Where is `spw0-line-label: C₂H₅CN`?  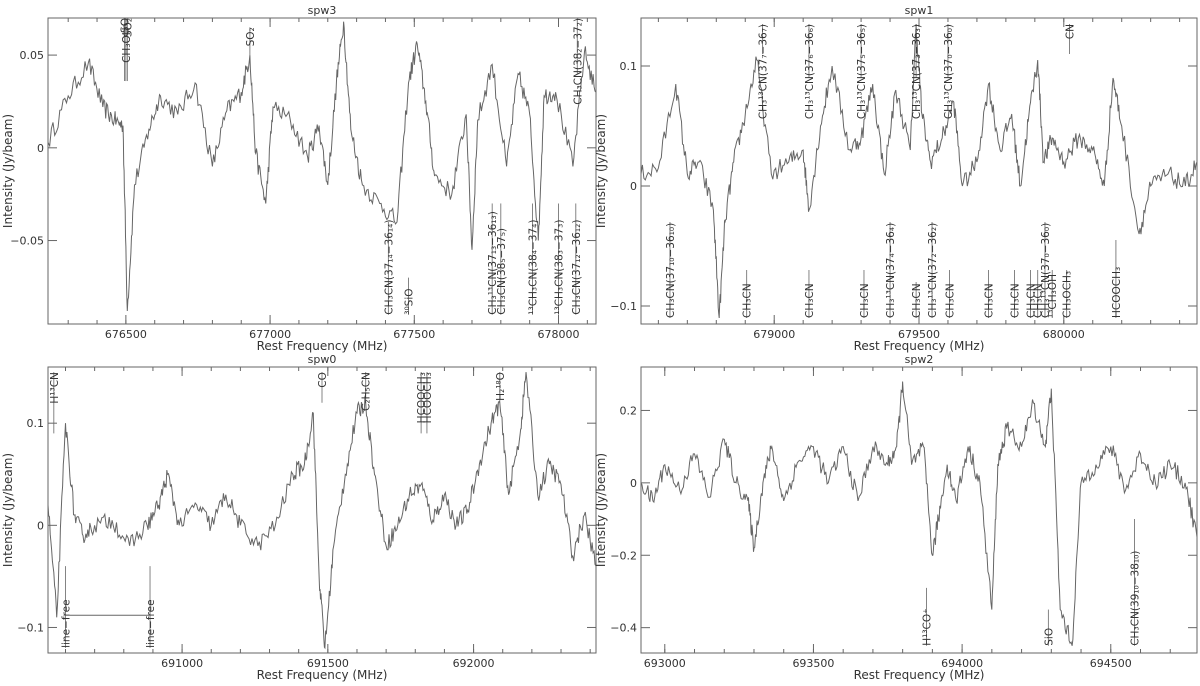 spw0-line-label: C₂H₅CN is located at coordinates (367, 391).